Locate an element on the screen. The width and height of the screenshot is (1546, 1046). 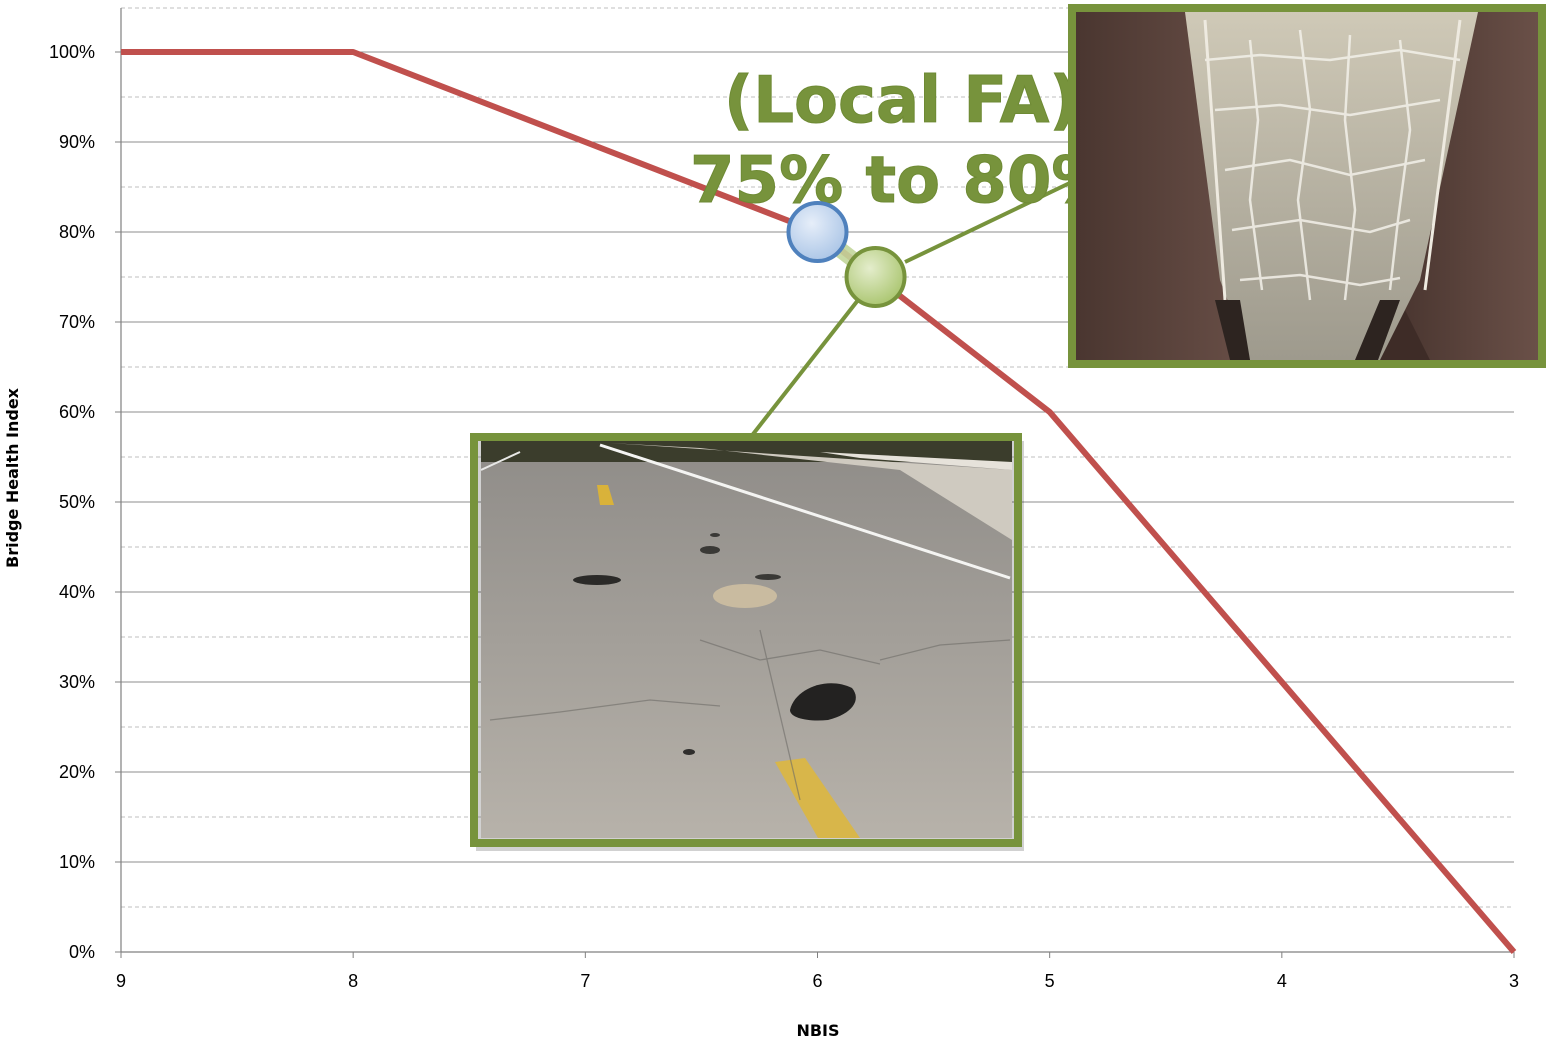
y-tick-label: 100% is located at coordinates (72, 52).